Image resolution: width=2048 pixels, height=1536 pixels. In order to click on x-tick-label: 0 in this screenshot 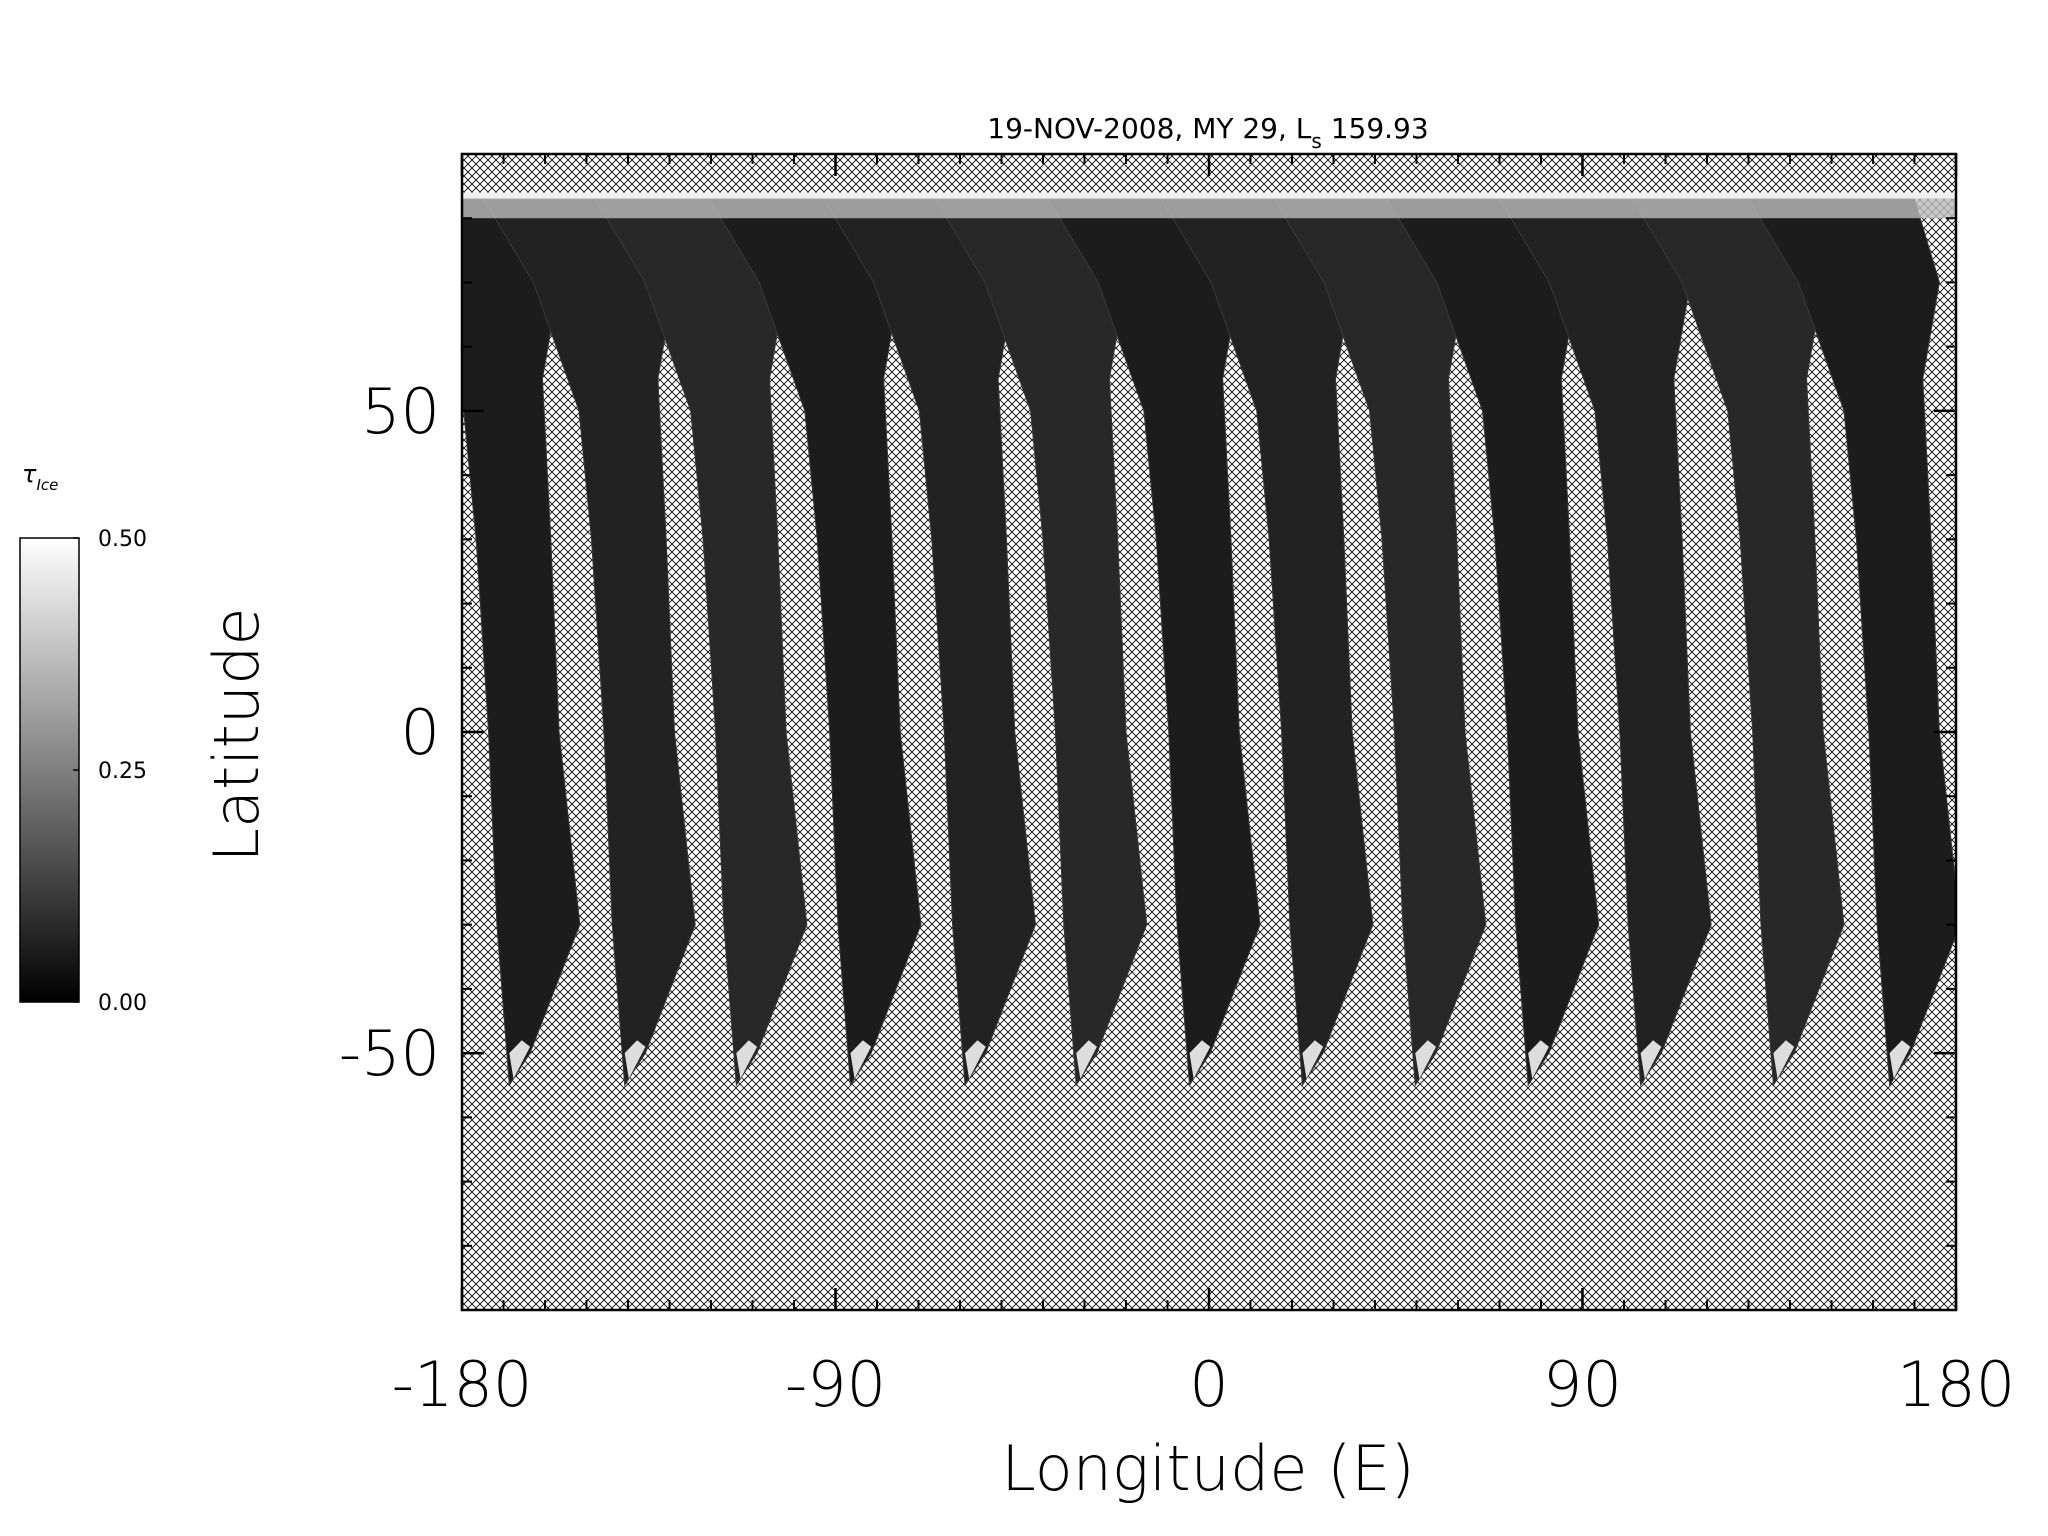, I will do `click(1208, 1384)`.